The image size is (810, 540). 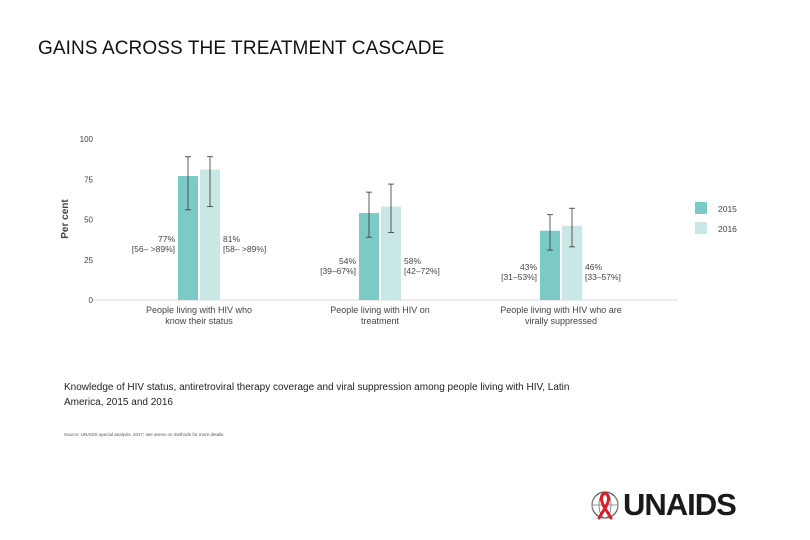 What do you see at coordinates (88, 260) in the screenshot?
I see `y-tick-label: 25` at bounding box center [88, 260].